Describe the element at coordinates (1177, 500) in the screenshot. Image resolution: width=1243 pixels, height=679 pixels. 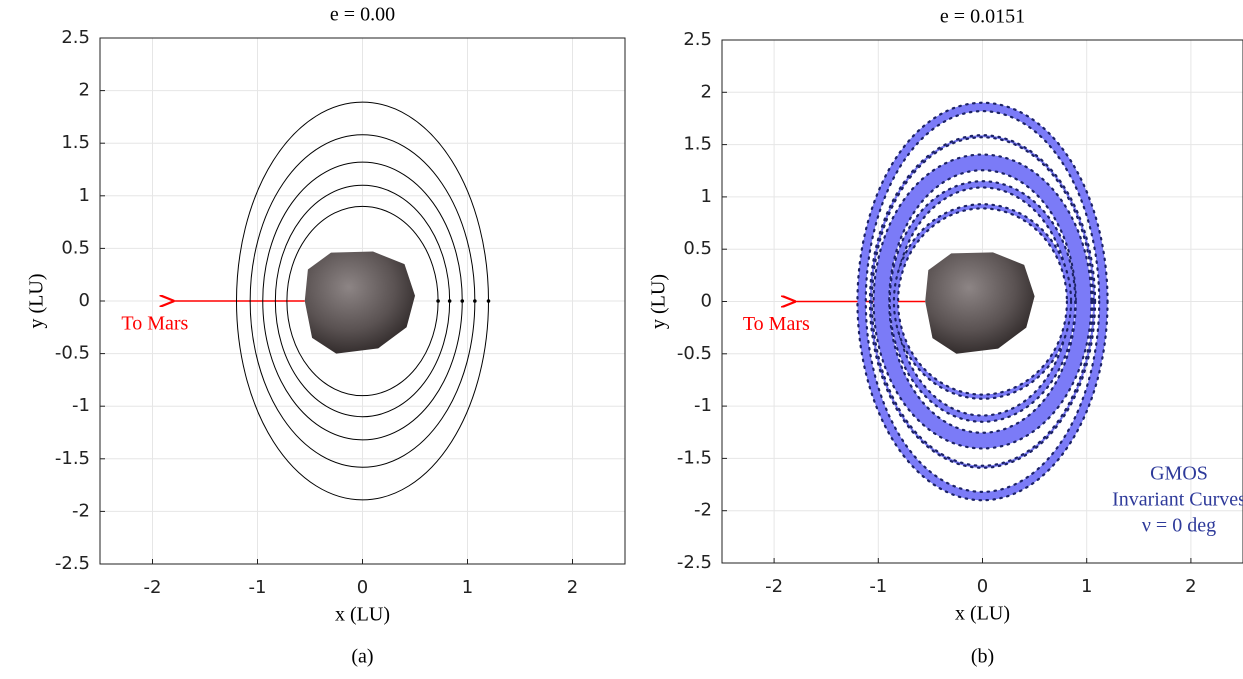
I see `legend-text: Invariant Curves` at that location.